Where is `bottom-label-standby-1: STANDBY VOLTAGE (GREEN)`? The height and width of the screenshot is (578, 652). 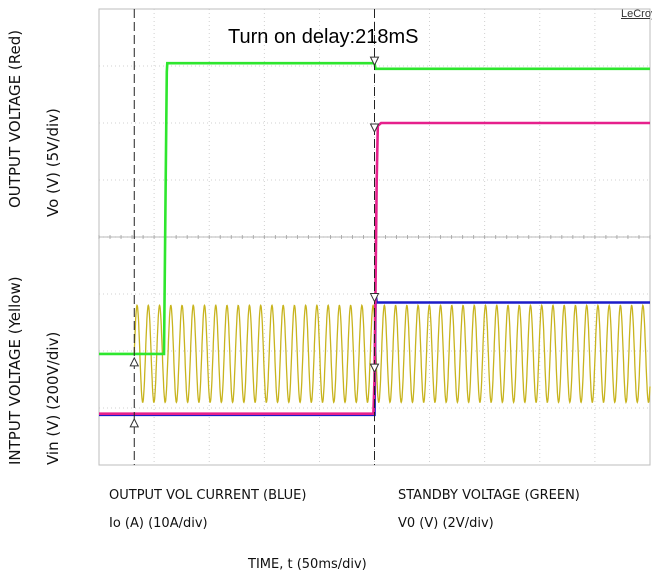 bottom-label-standby-1: STANDBY VOLTAGE (GREEN) is located at coordinates (489, 495).